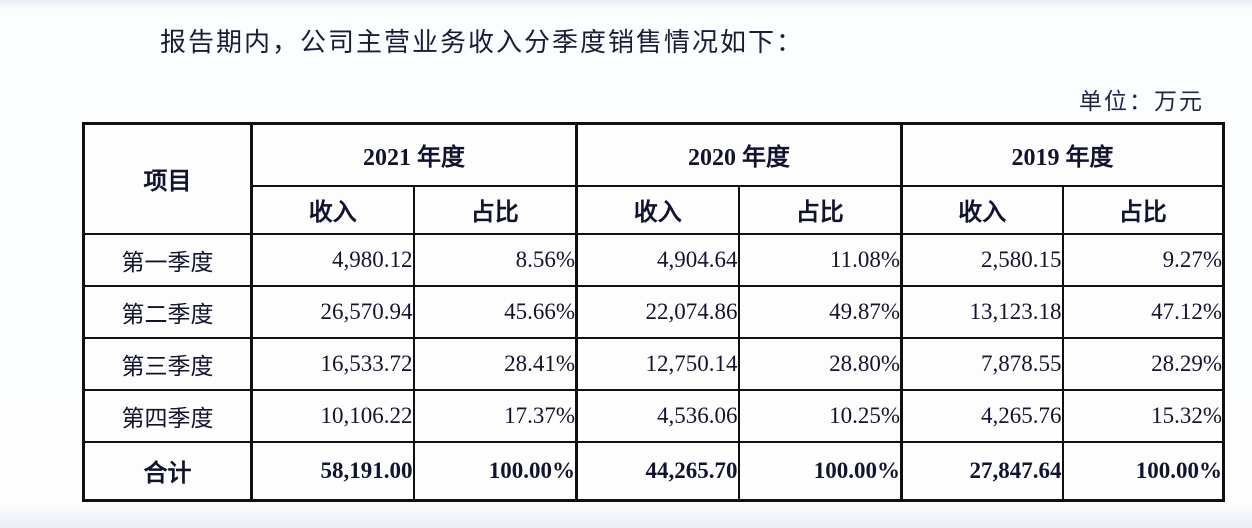 This screenshot has height=528, width=1252. What do you see at coordinates (167, 363) in the screenshot?
I see `row-label: 第三季度` at bounding box center [167, 363].